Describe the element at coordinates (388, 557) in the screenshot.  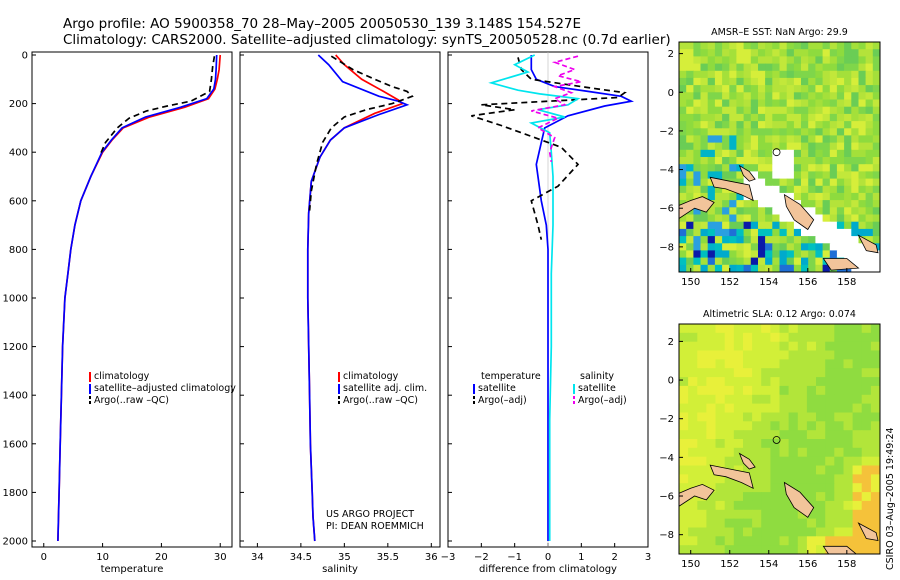
I see `x-tick-label: 35.5` at that location.